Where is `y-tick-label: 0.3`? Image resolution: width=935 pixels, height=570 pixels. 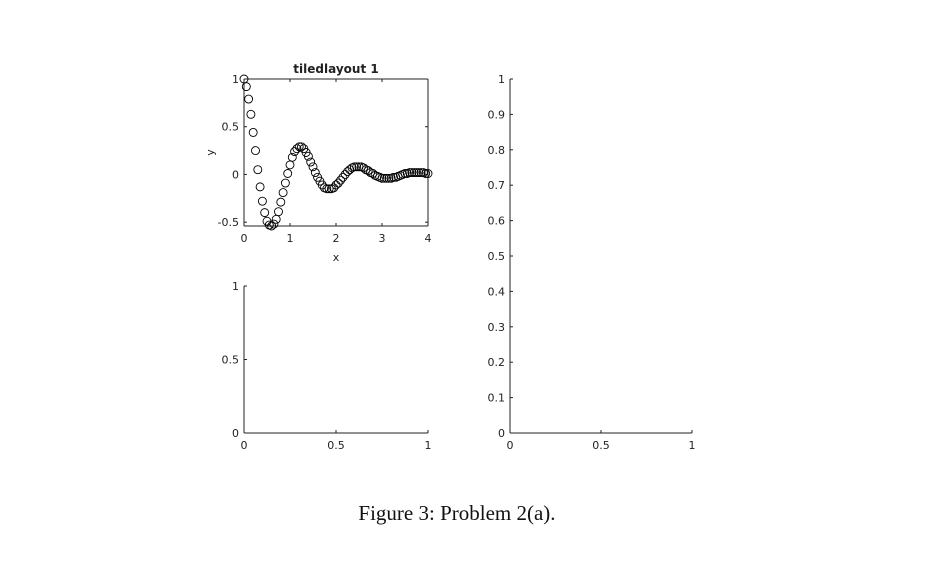 y-tick-label: 0.3 is located at coordinates (497, 327).